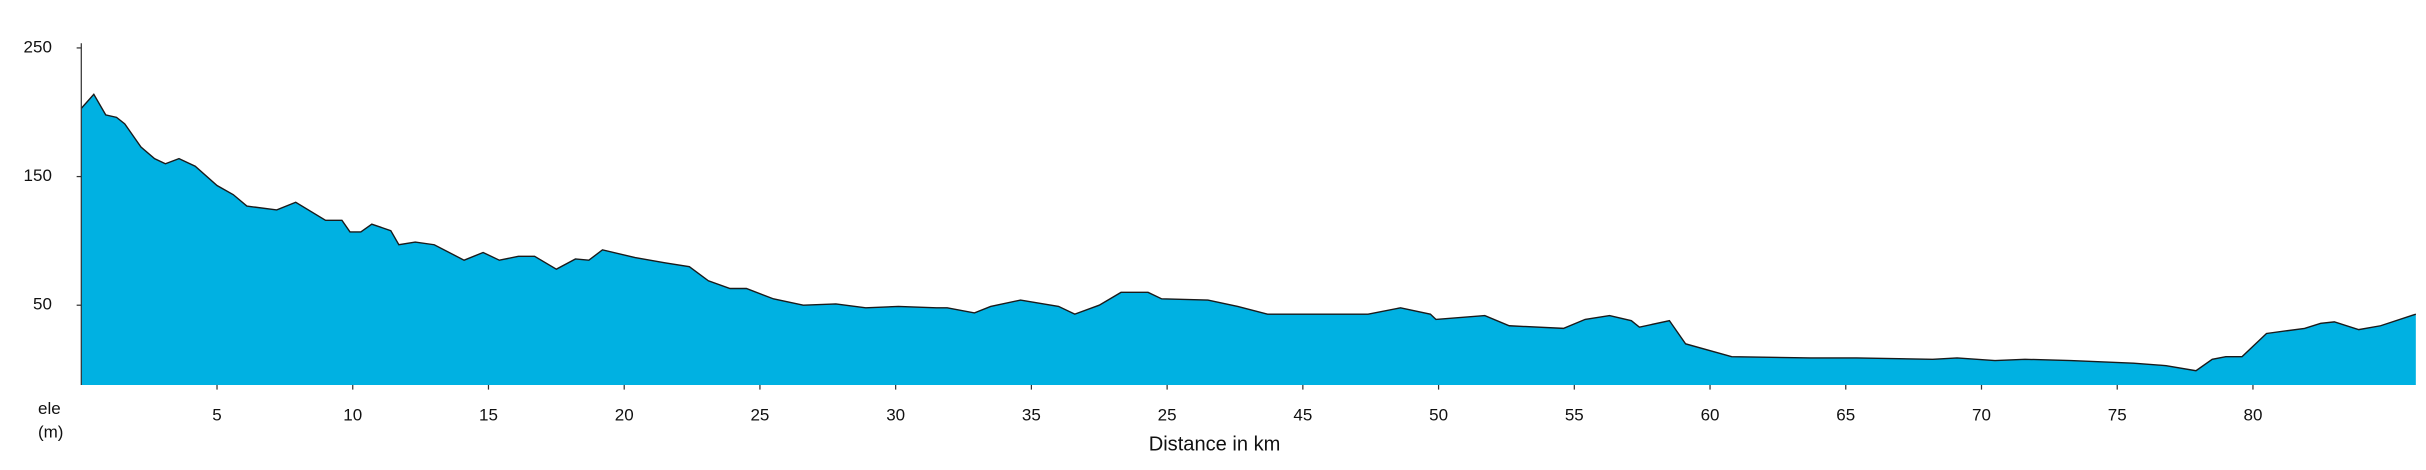 The width and height of the screenshot is (2426, 470). Describe the element at coordinates (1215, 445) in the screenshot. I see `x-axis-label: Distance in km` at that location.